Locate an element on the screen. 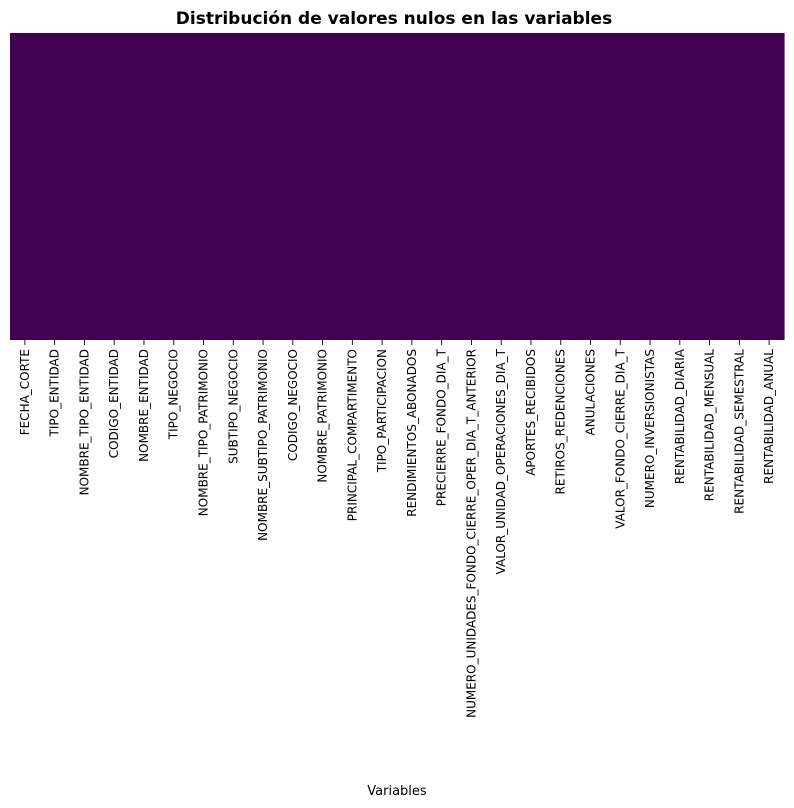 This screenshot has width=794, height=808. x-tick-label: TIPO_ENTIDAD is located at coordinates (55, 393).